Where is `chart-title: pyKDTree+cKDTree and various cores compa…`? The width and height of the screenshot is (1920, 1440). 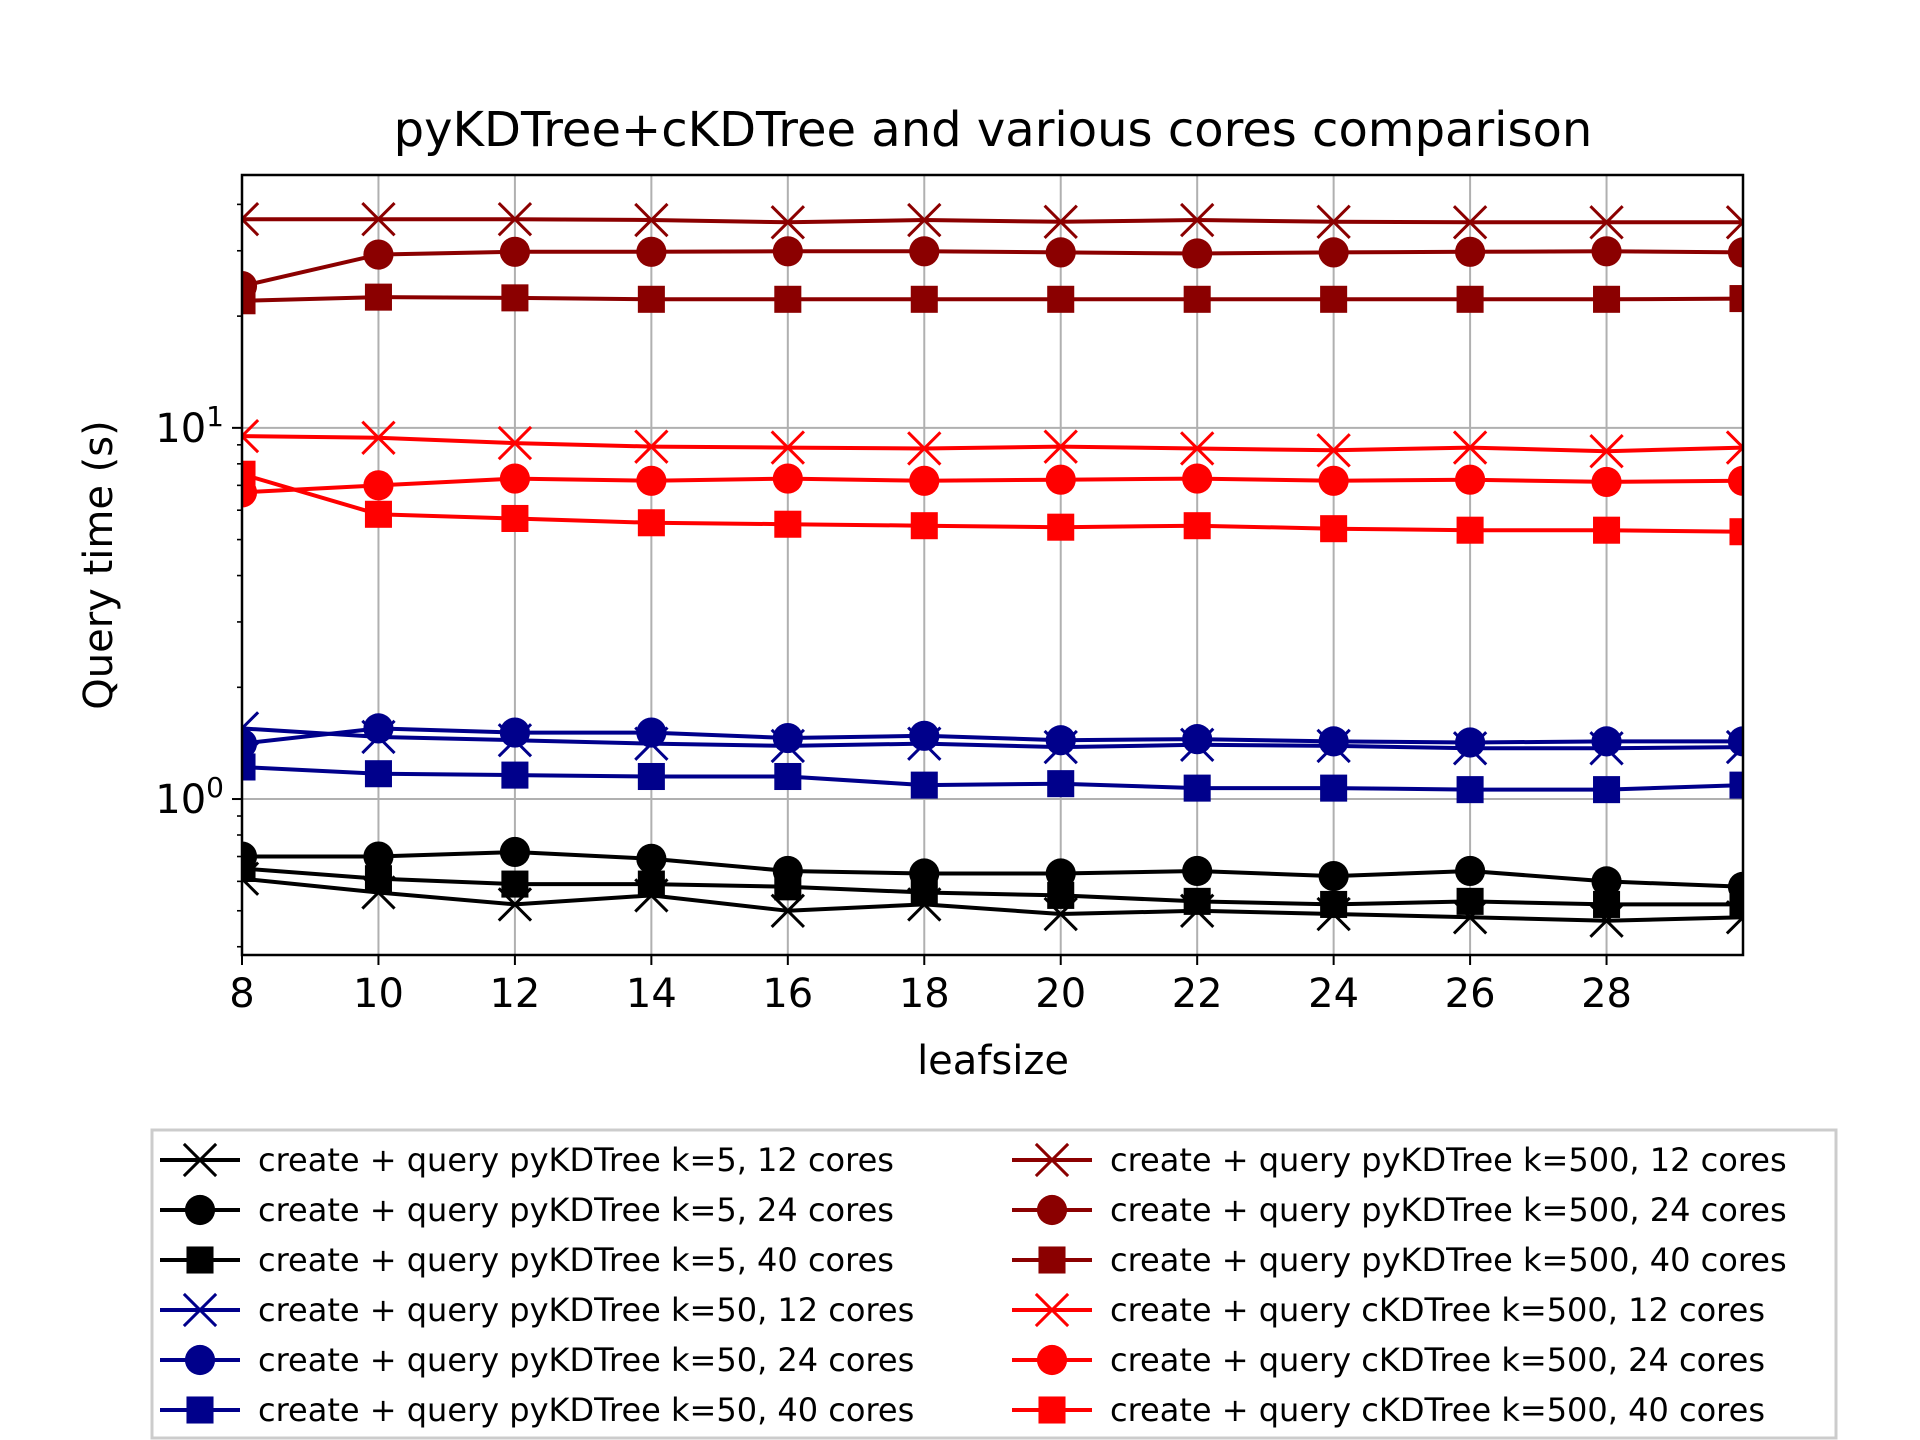
chart-title: pyKDTree+cKDTree and various cores compa… is located at coordinates (993, 130).